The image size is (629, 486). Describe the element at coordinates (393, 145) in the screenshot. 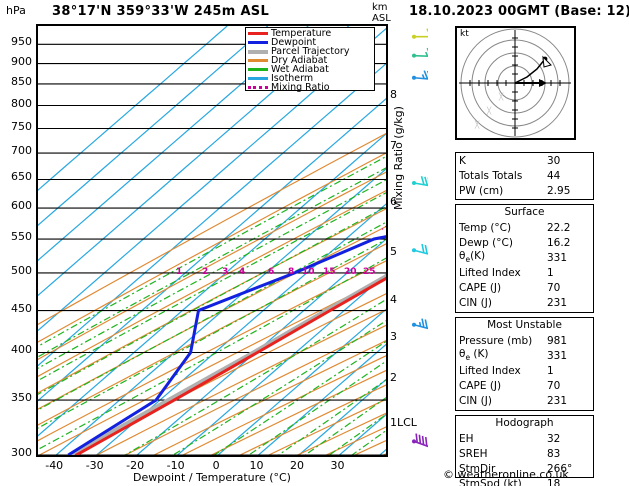

I see `height-tick-7: 7` at that location.